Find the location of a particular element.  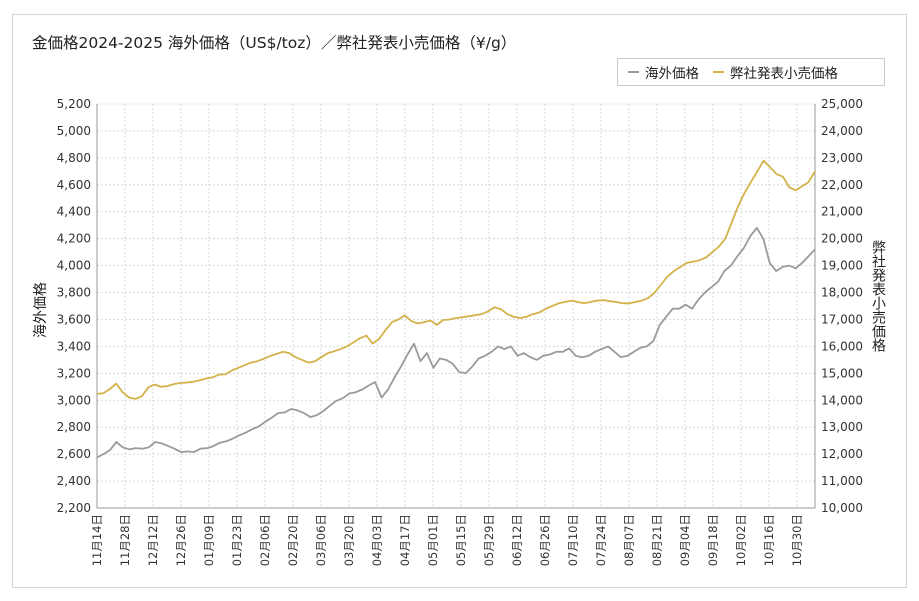

x-tick-label: 04月03日 is located at coordinates (377, 540).